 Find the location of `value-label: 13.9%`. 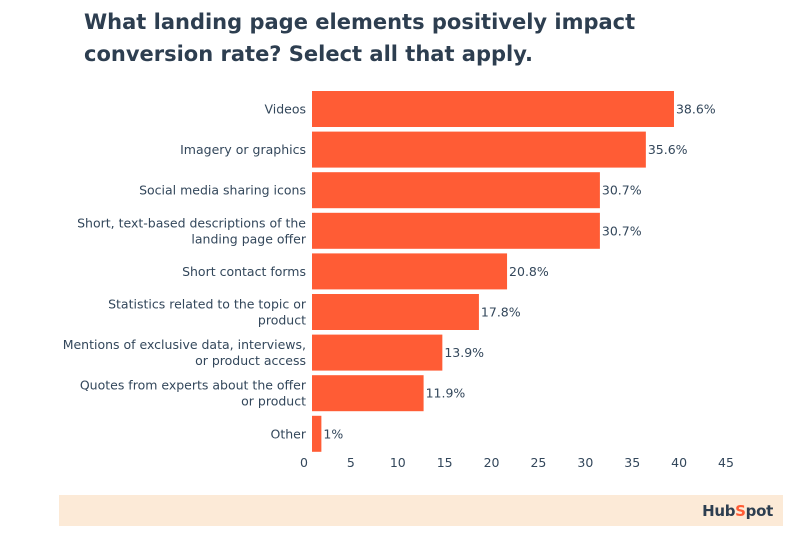

value-label: 13.9% is located at coordinates (464, 352).